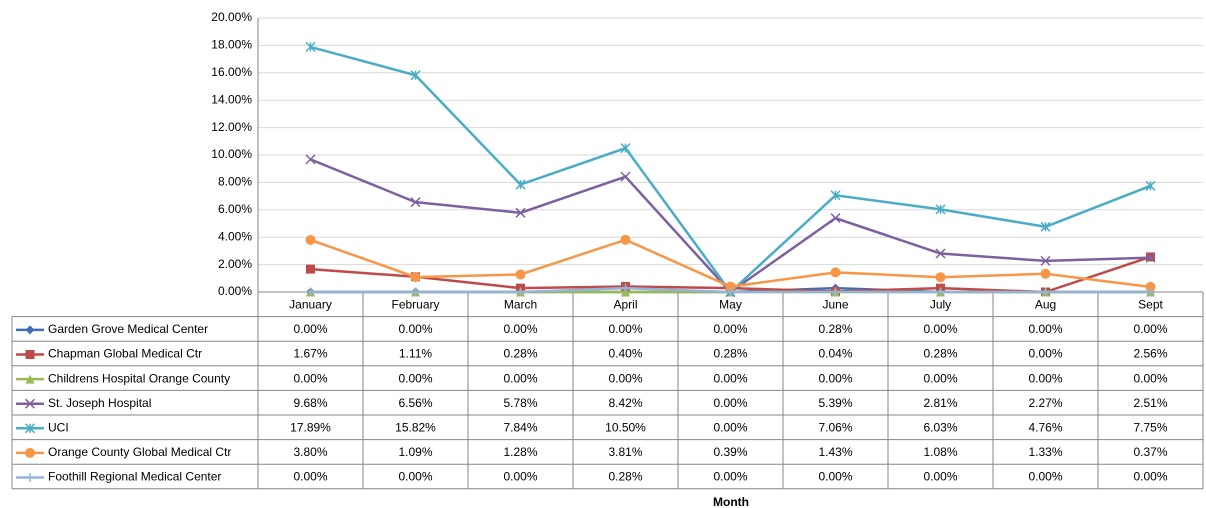 The width and height of the screenshot is (1206, 508). What do you see at coordinates (1045, 304) in the screenshot?
I see `x-tick-label: Aug` at bounding box center [1045, 304].